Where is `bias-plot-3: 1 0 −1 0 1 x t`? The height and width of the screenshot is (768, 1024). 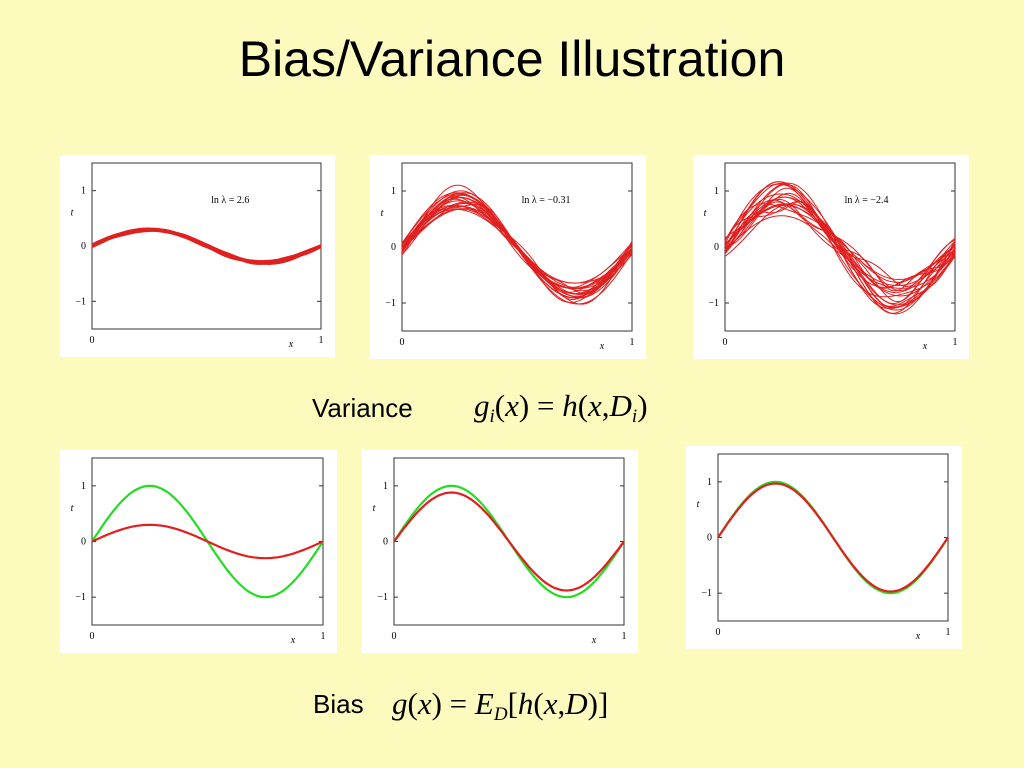 bias-plot-3: 1 0 −1 0 1 x t is located at coordinates (824, 547).